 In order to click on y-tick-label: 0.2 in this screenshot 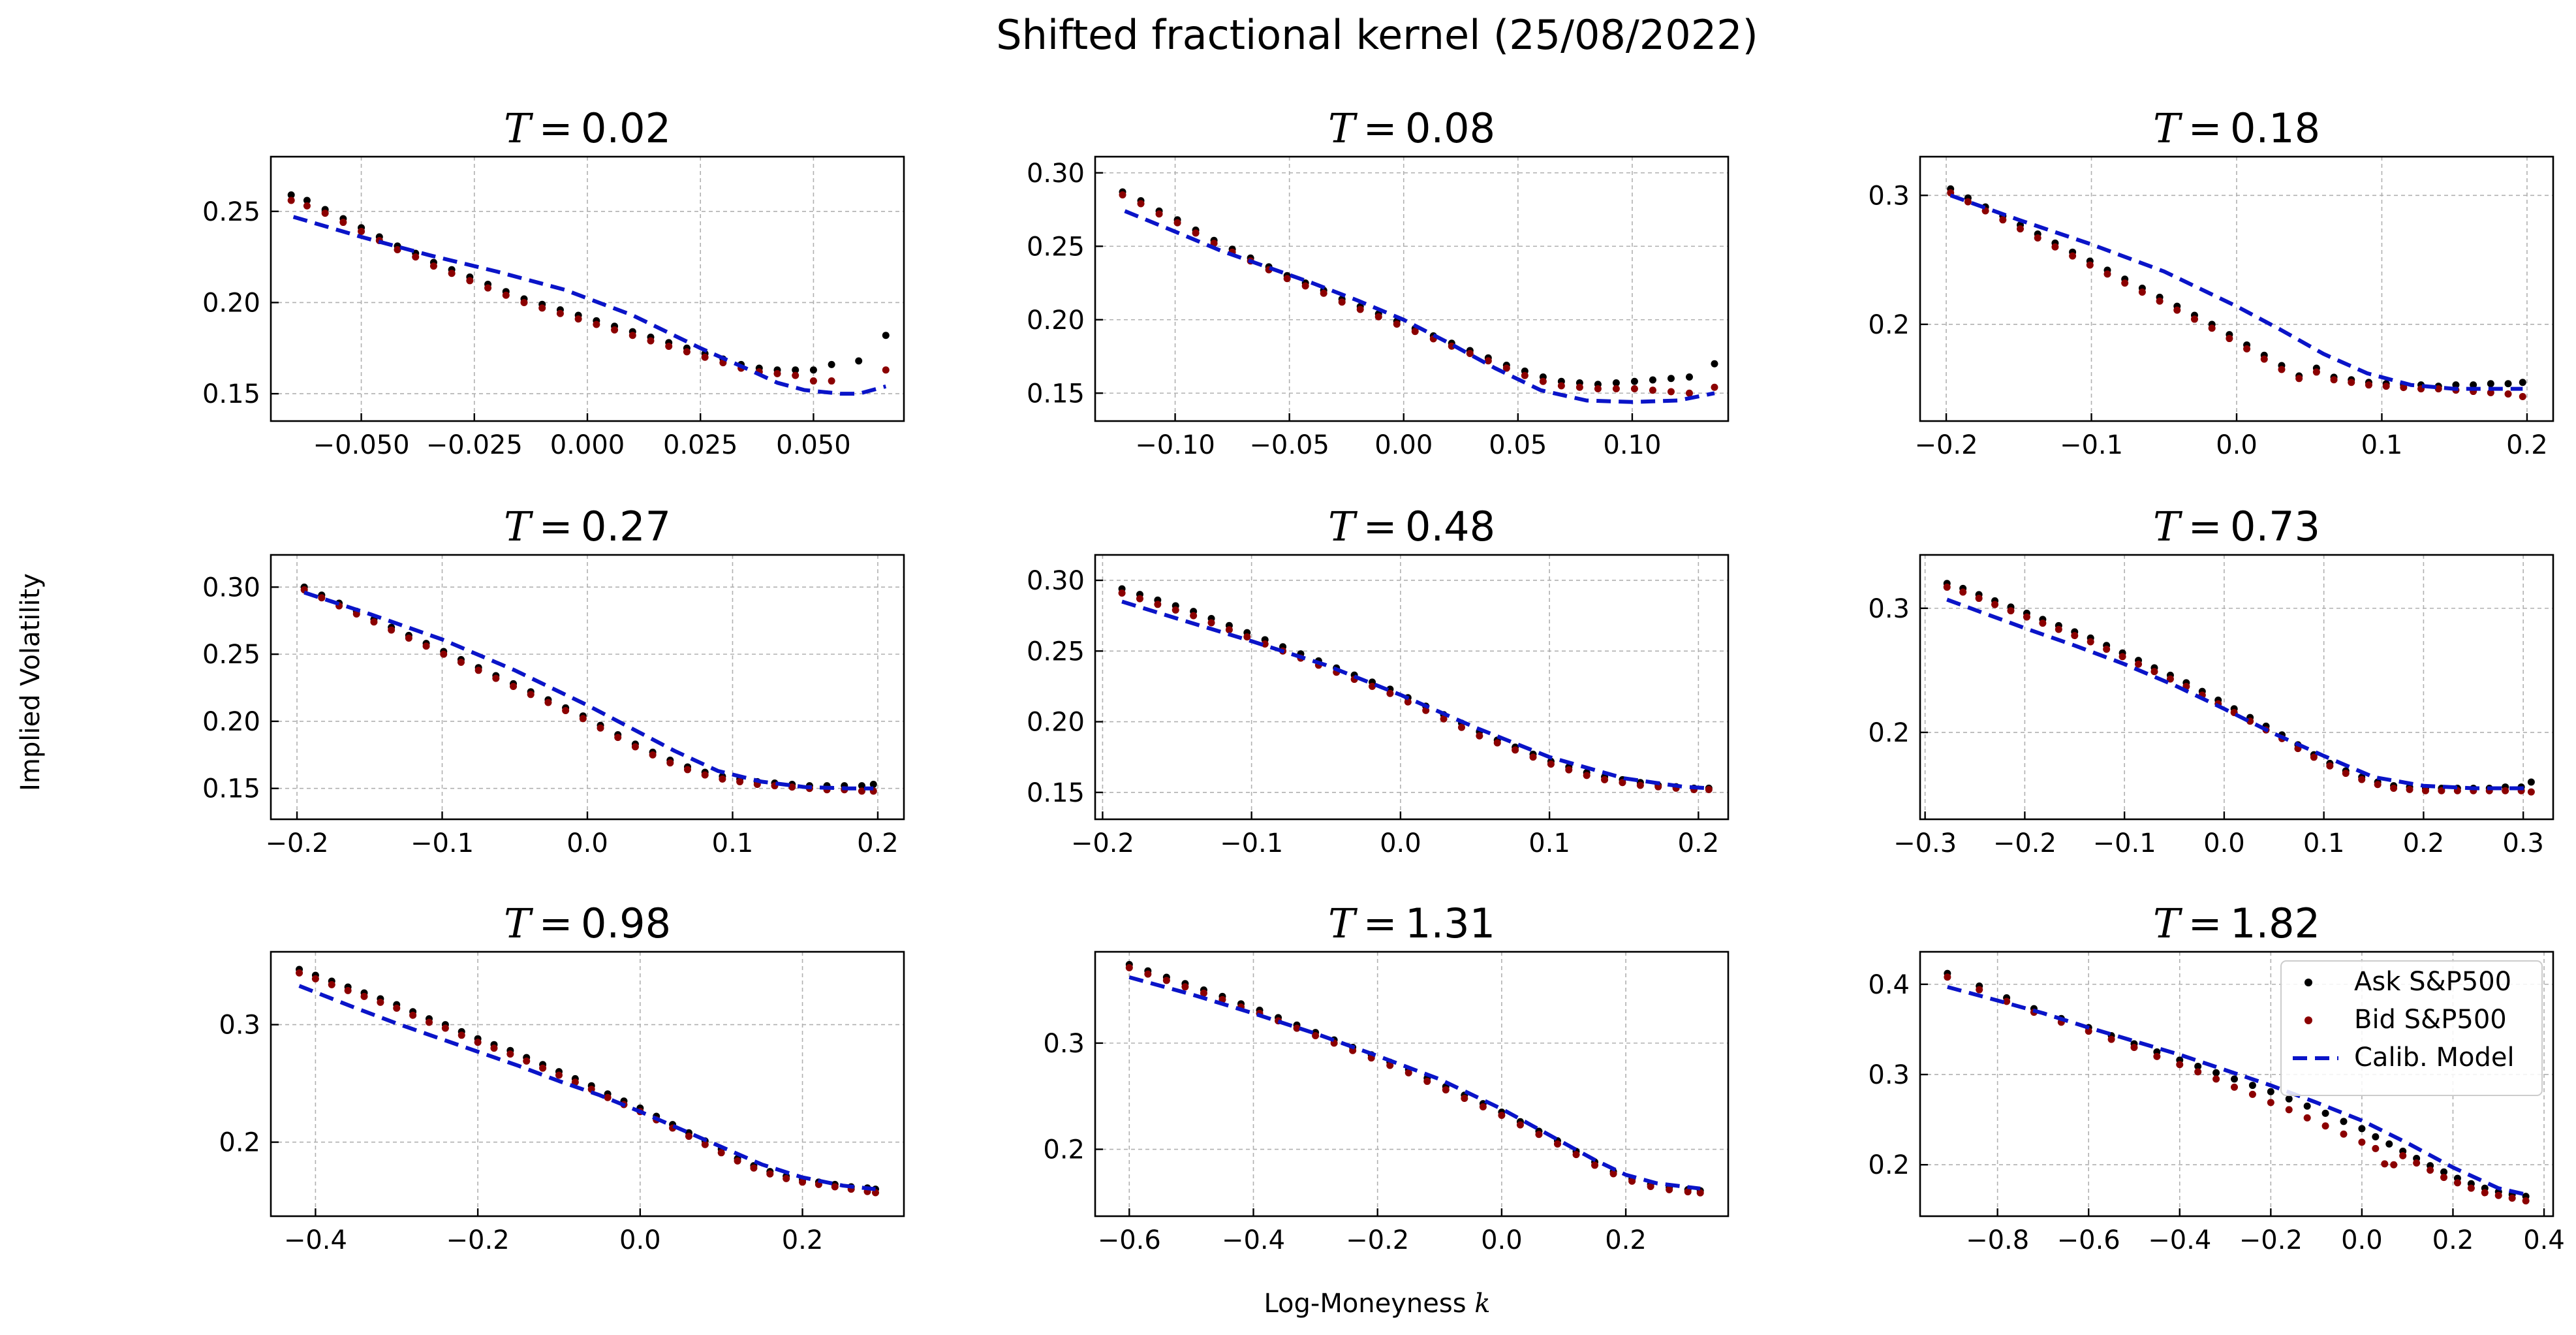, I will do `click(1889, 325)`.